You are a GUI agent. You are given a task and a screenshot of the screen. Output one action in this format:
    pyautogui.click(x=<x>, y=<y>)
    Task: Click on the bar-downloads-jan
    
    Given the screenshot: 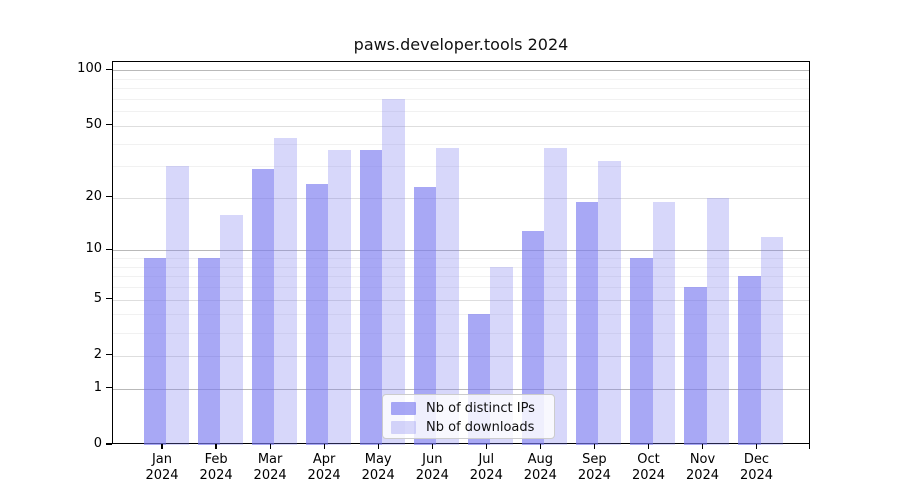 What is the action you would take?
    pyautogui.click(x=177, y=305)
    